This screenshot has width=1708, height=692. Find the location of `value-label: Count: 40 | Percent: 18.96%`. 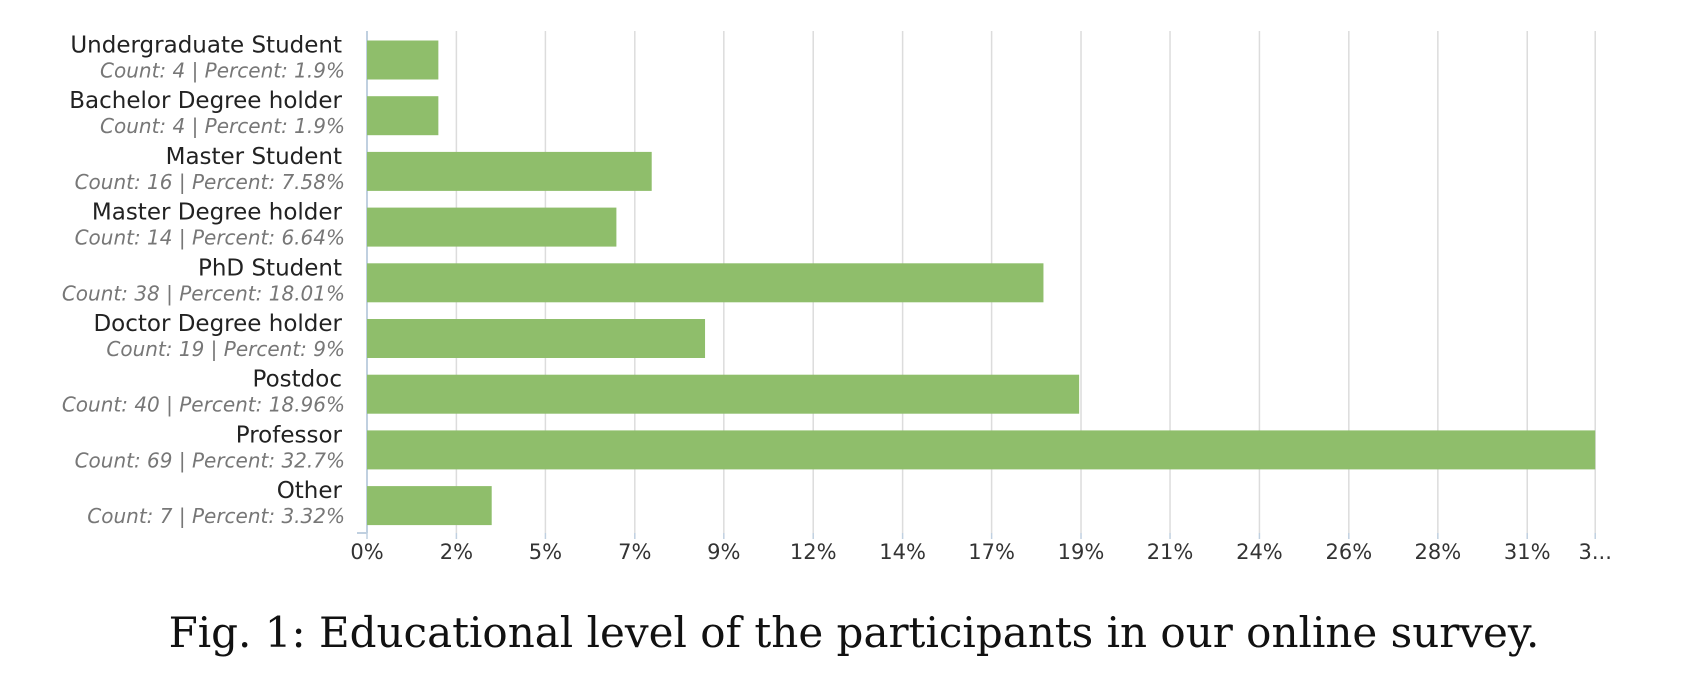

value-label: Count: 40 | Percent: 18.96% is located at coordinates (203, 405).